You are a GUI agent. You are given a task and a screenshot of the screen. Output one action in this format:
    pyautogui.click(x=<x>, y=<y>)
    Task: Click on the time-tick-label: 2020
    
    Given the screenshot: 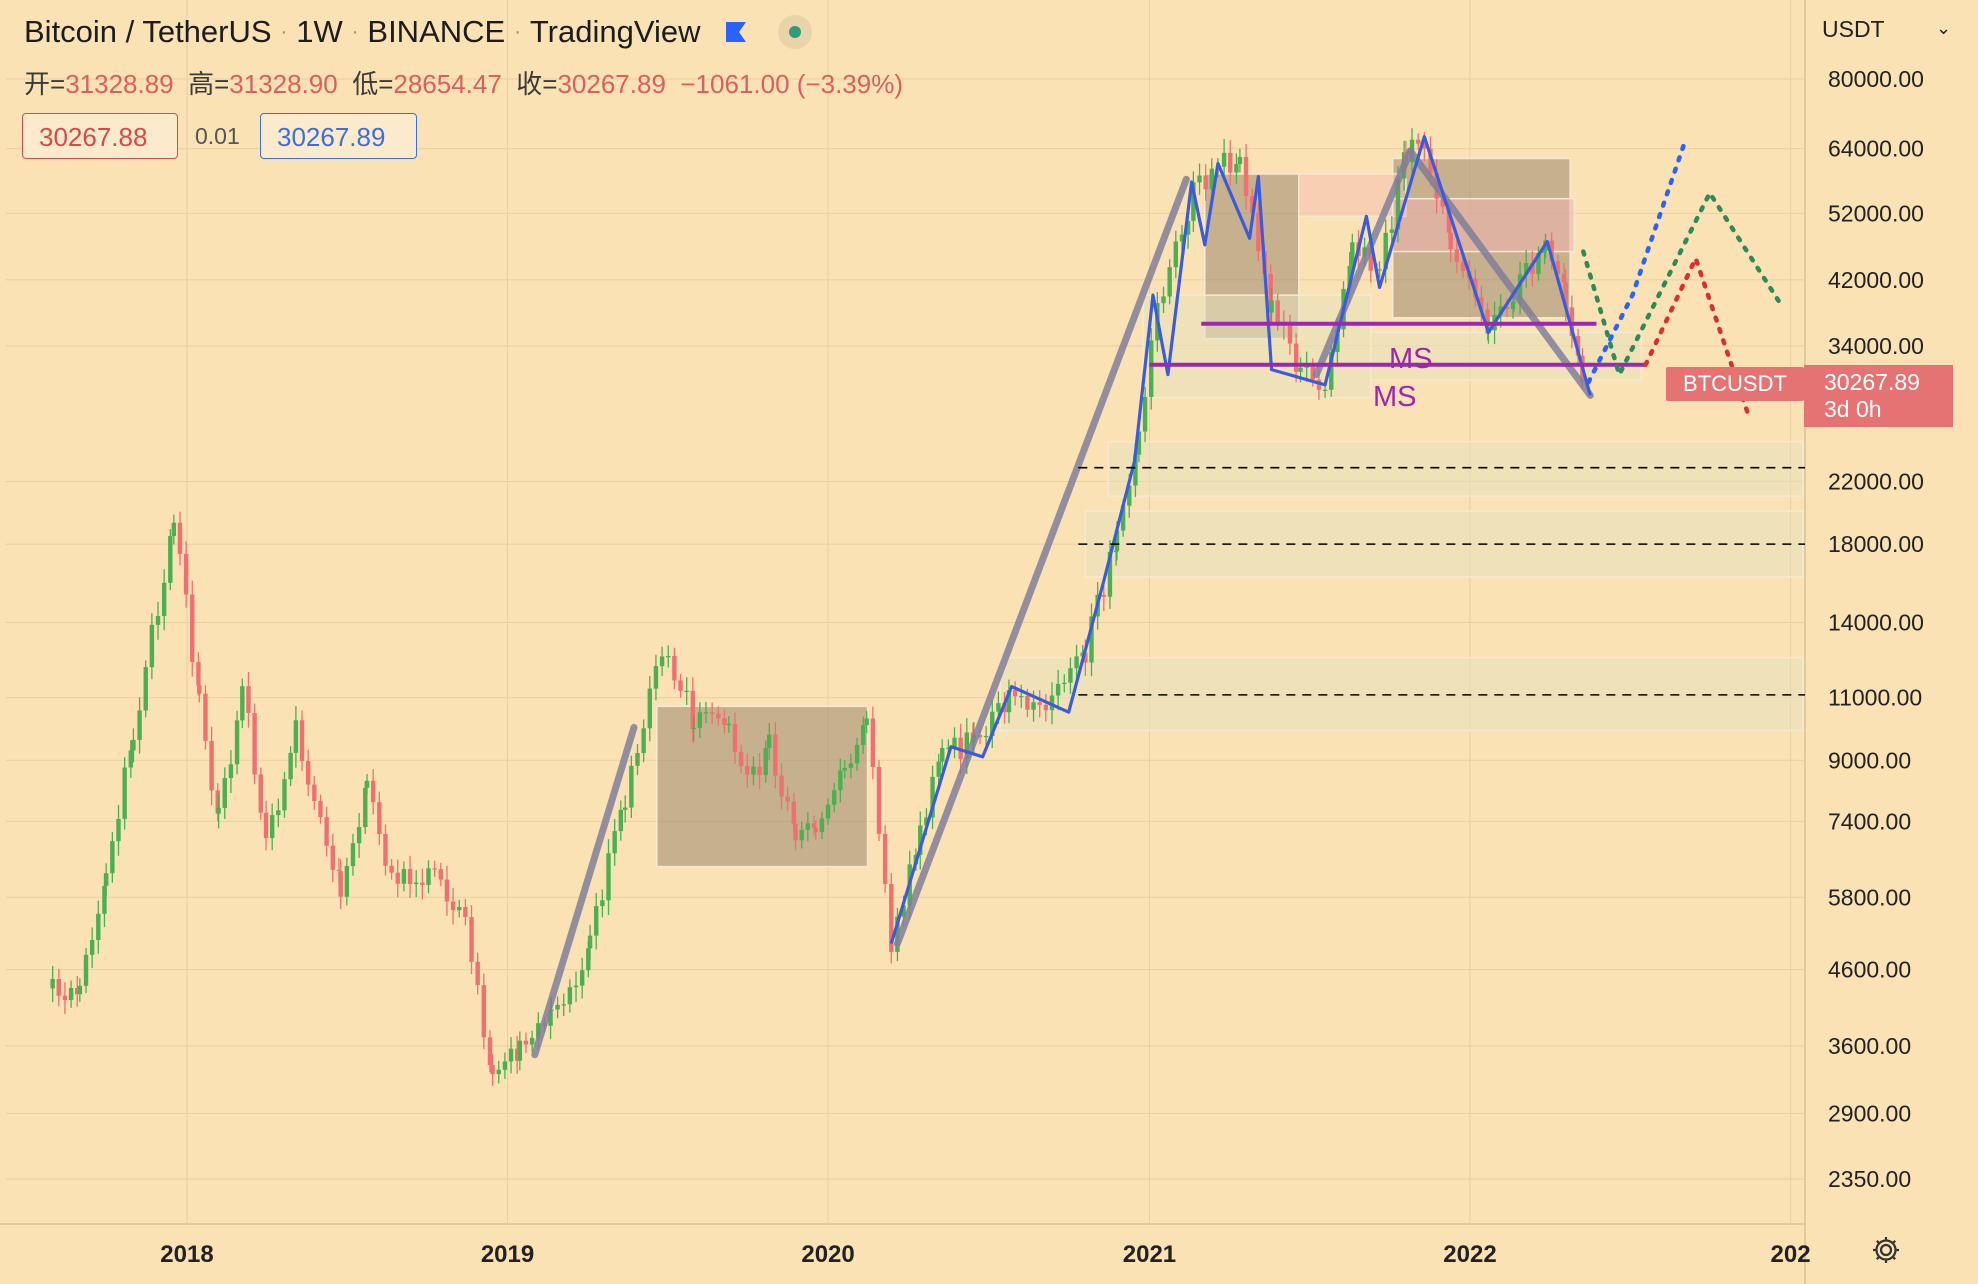 What is the action you would take?
    pyautogui.click(x=827, y=1254)
    